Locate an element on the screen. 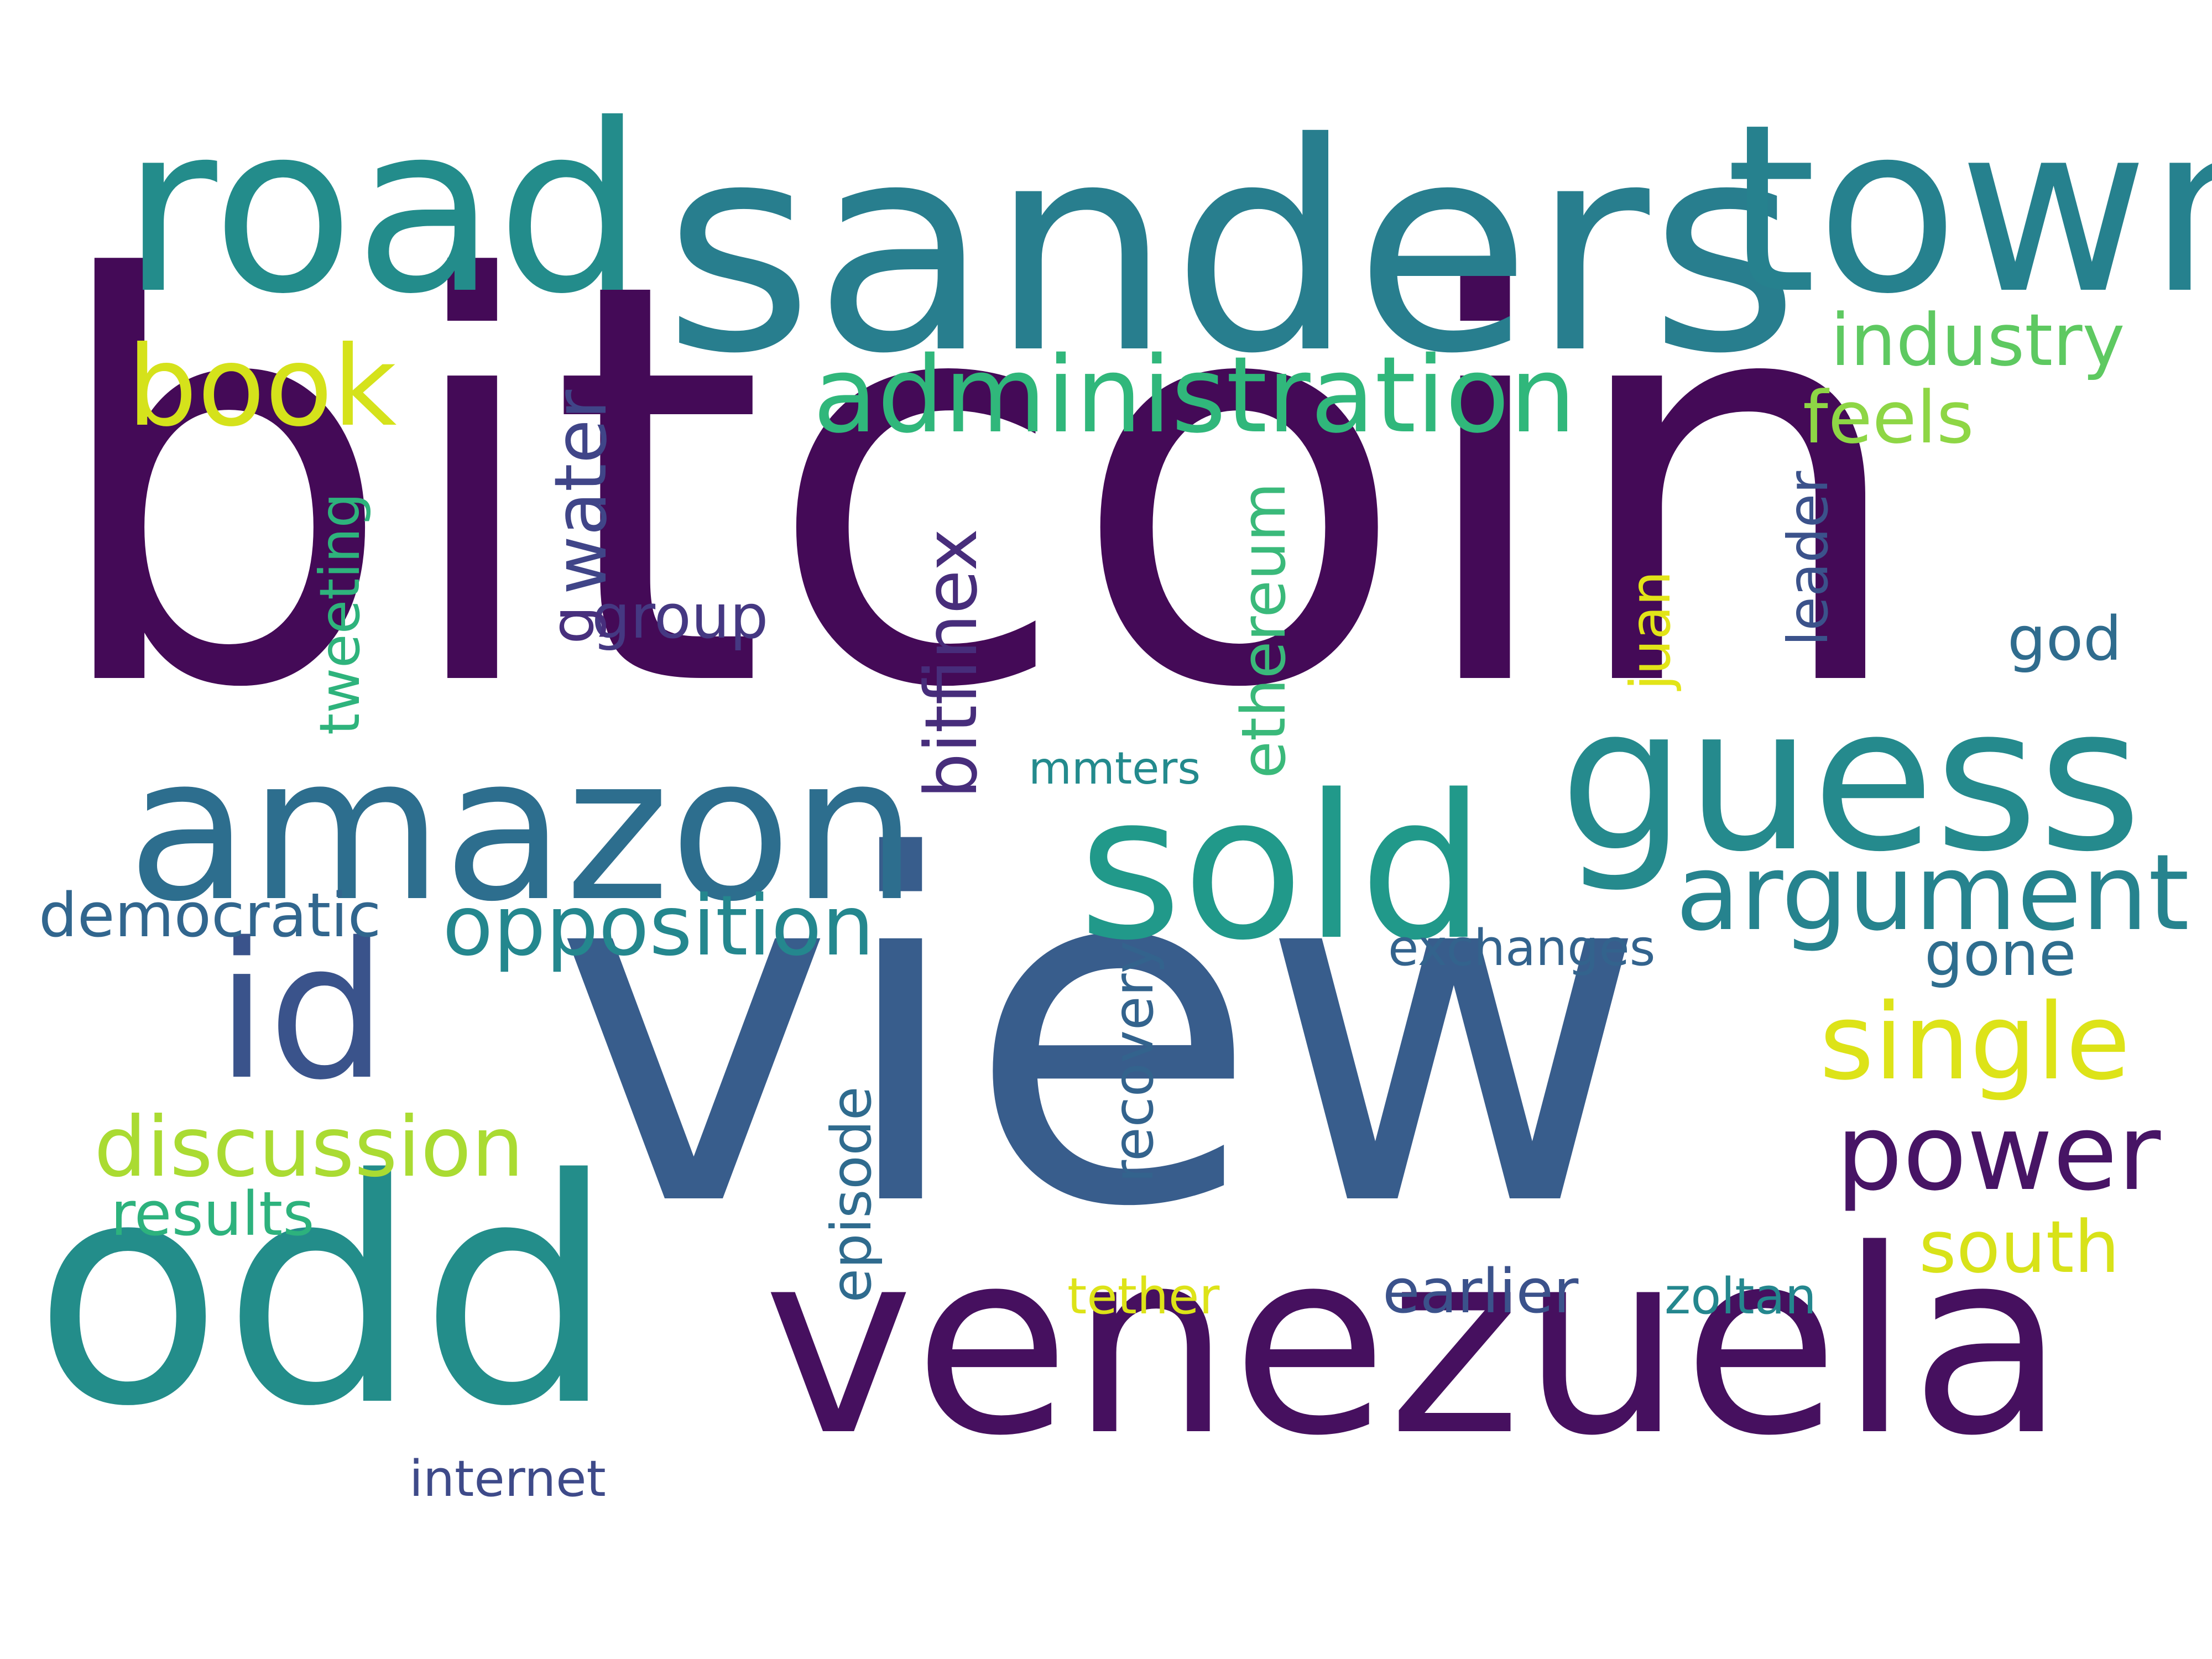 The image size is (2212, 1659). word-zoltan: zoltan is located at coordinates (1741, 1297).